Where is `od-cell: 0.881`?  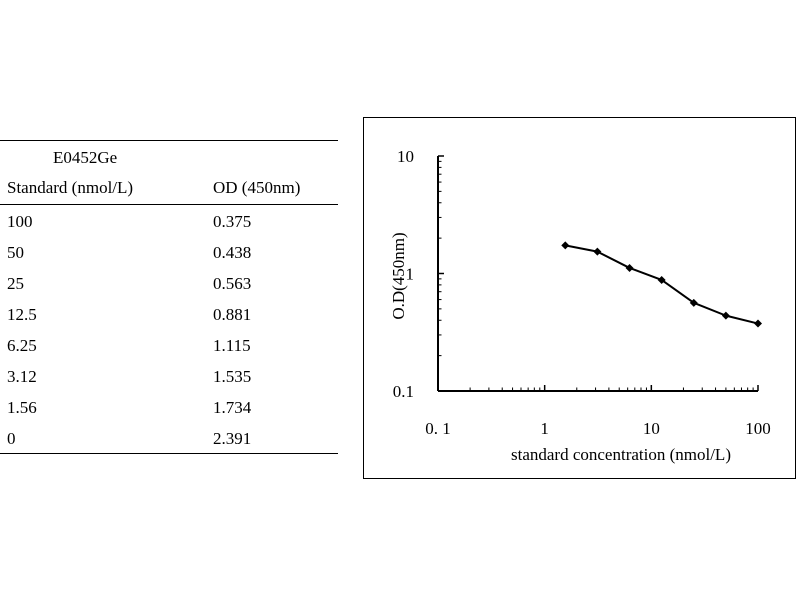
od-cell: 0.881 is located at coordinates (232, 314).